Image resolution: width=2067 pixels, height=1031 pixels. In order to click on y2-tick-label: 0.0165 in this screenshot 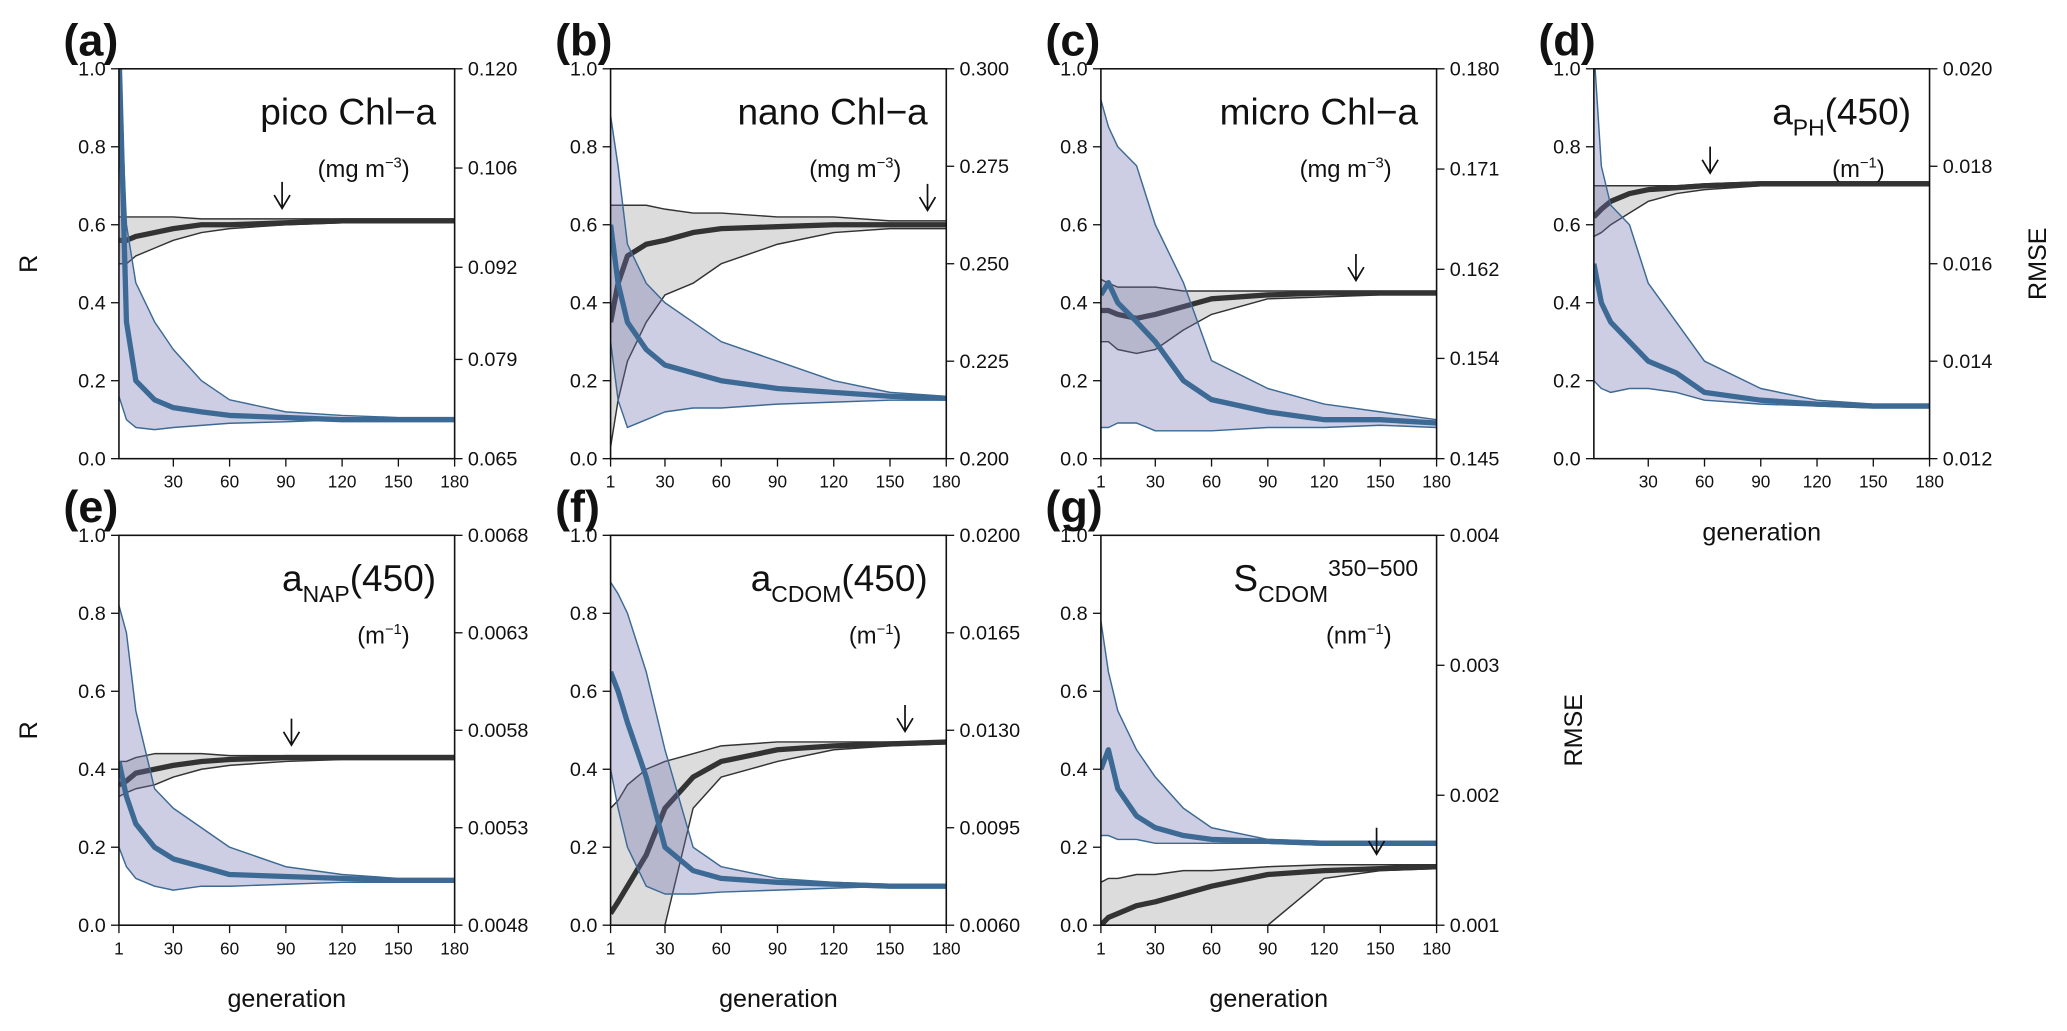, I will do `click(989, 633)`.